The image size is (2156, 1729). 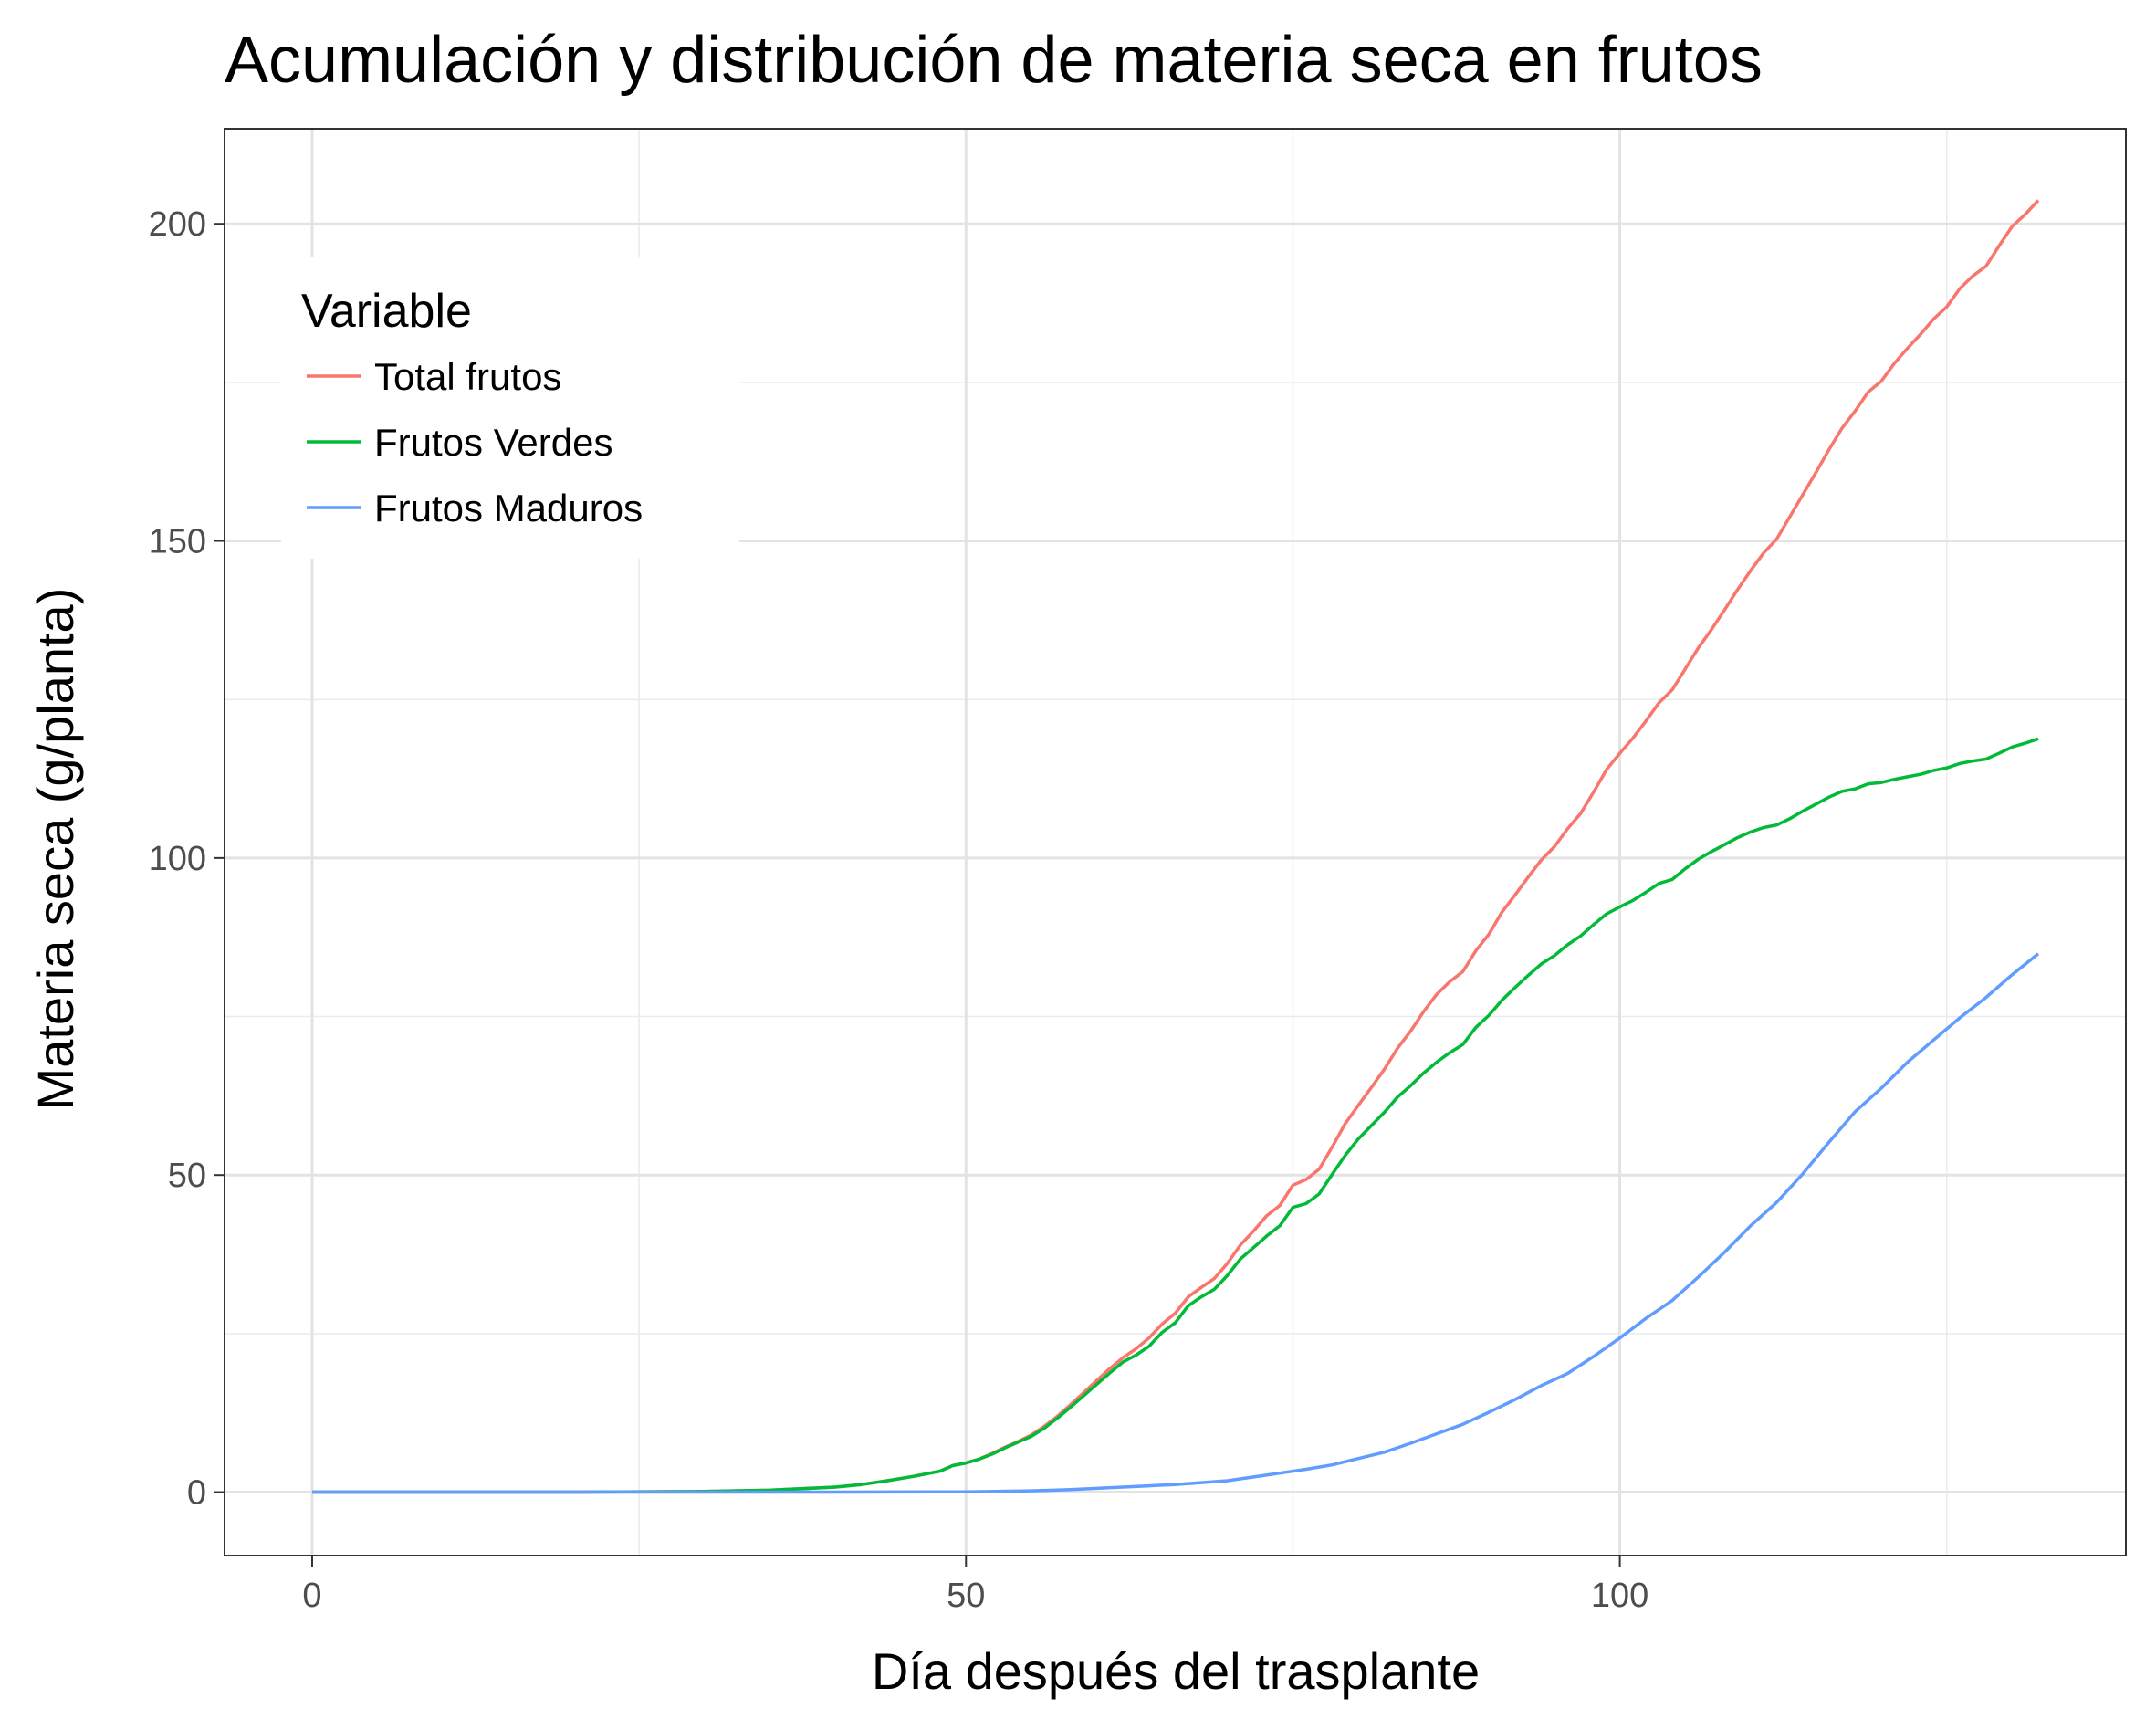 I want to click on legend-label: Total frutos, so click(x=467, y=376).